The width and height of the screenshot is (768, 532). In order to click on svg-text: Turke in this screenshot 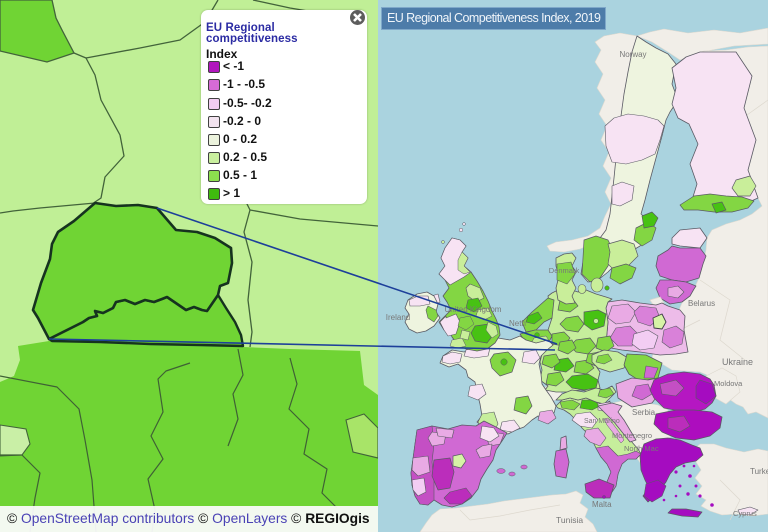, I will do `click(759, 471)`.